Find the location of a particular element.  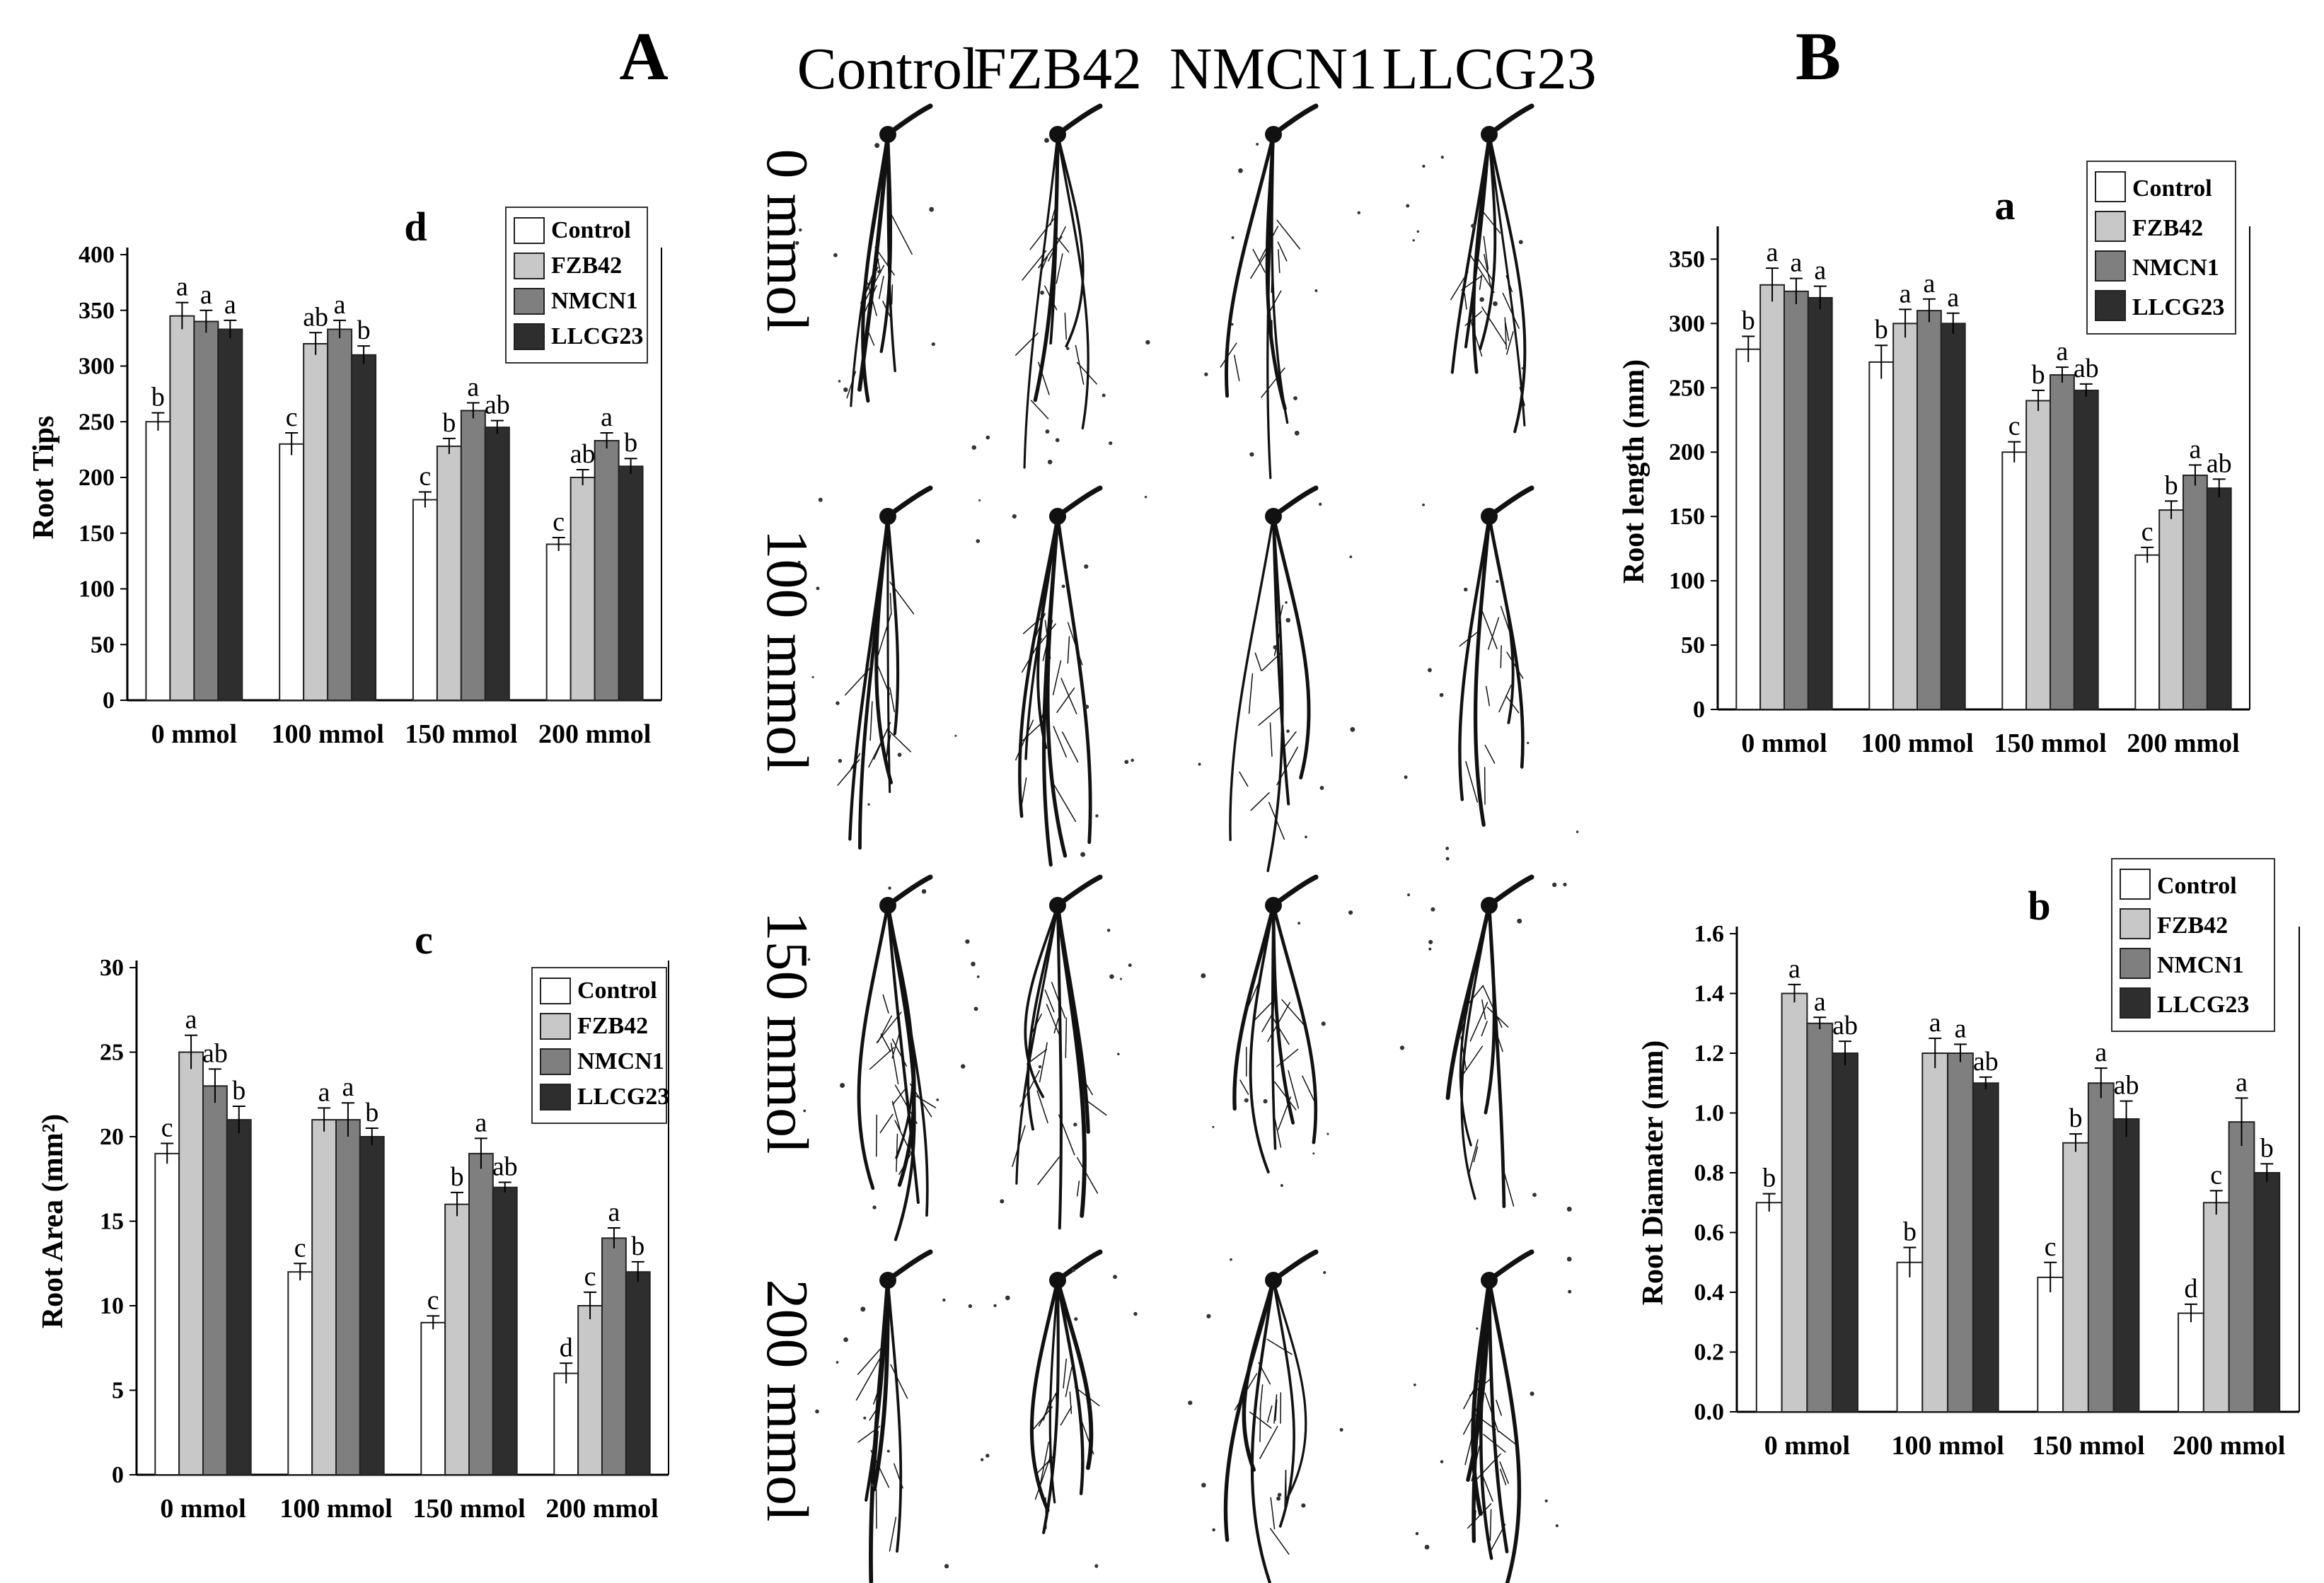

y-tick-label: 0 is located at coordinates (109, 701).